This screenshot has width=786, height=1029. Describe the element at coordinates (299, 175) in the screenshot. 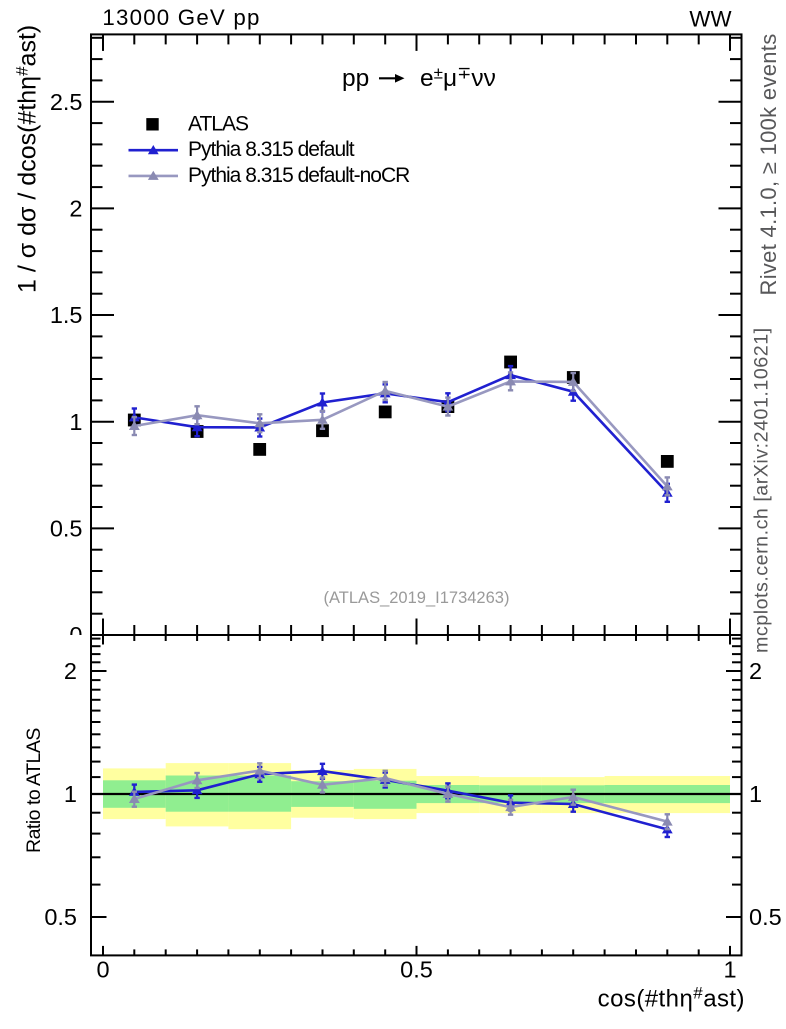

I see `svg-text: Pythia 8.315 default-noCR` at that location.